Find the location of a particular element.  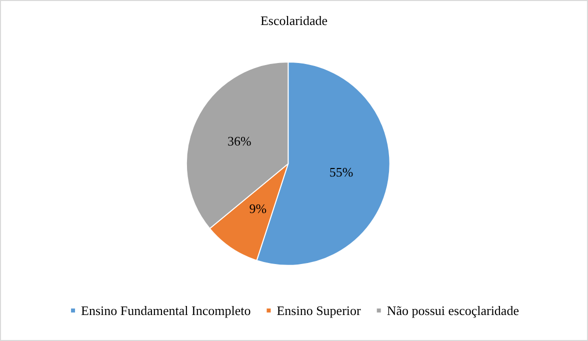

legend-label: Ensino Fundamental Incompleto is located at coordinates (166, 310).